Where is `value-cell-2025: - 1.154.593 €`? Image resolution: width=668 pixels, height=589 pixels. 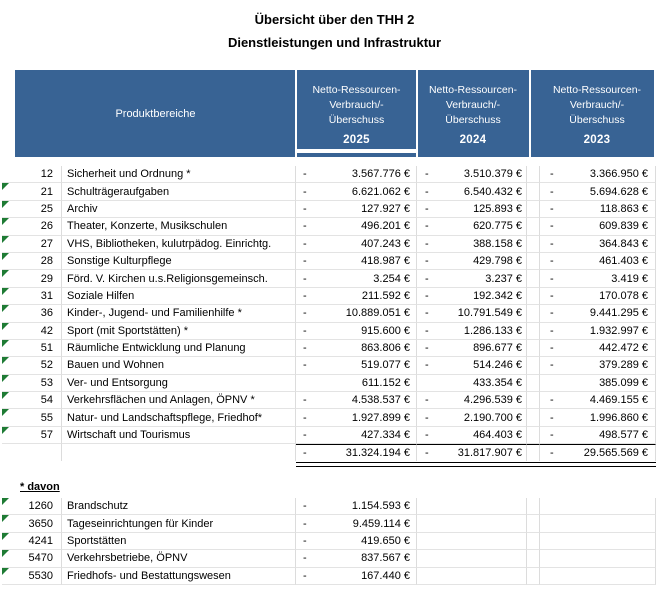 value-cell-2025: - 1.154.593 € is located at coordinates (356, 507).